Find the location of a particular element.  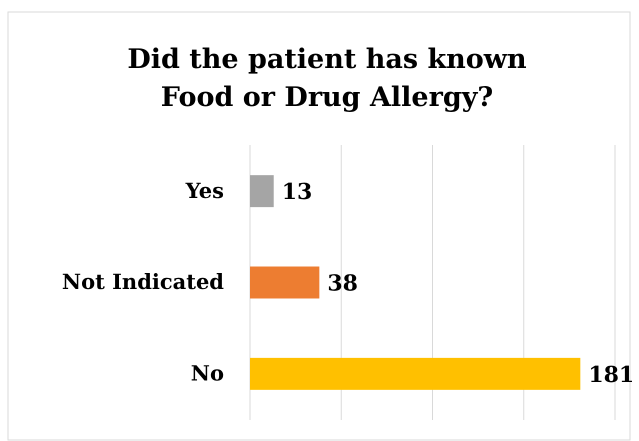

data-label: 38 is located at coordinates (342, 283).